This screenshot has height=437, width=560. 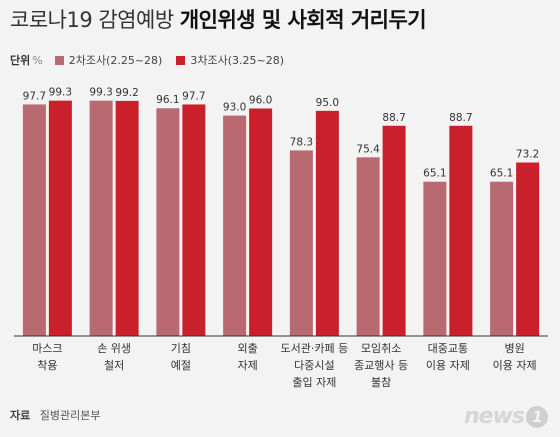 What do you see at coordinates (314, 365) in the screenshot?
I see `category-label-5-2: 다중시설` at bounding box center [314, 365].